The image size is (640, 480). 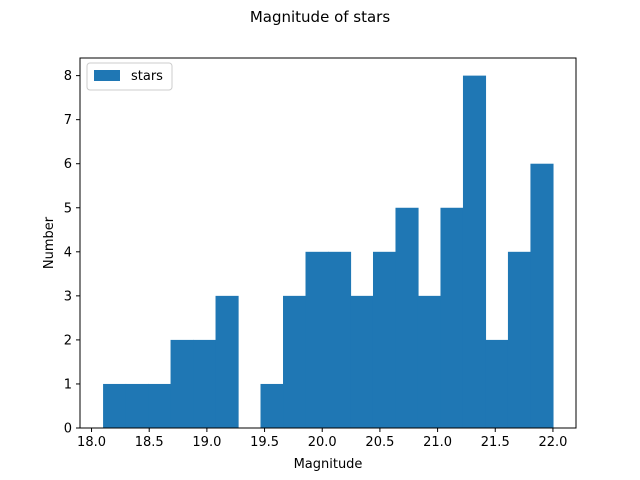 I want to click on x-tick-label: 18.5, so click(x=149, y=442).